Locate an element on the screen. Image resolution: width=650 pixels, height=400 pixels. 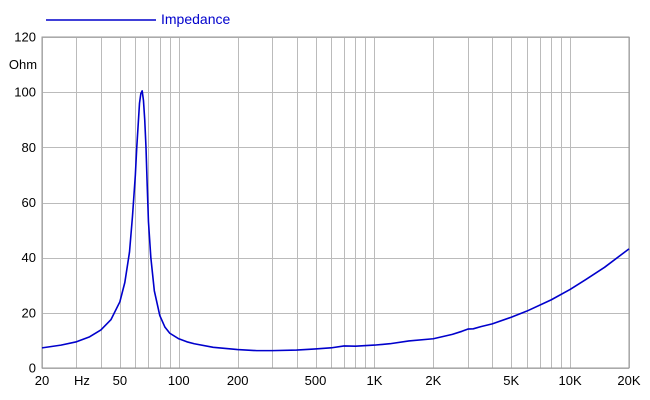
y-tick-label: 100 is located at coordinates (25, 92).